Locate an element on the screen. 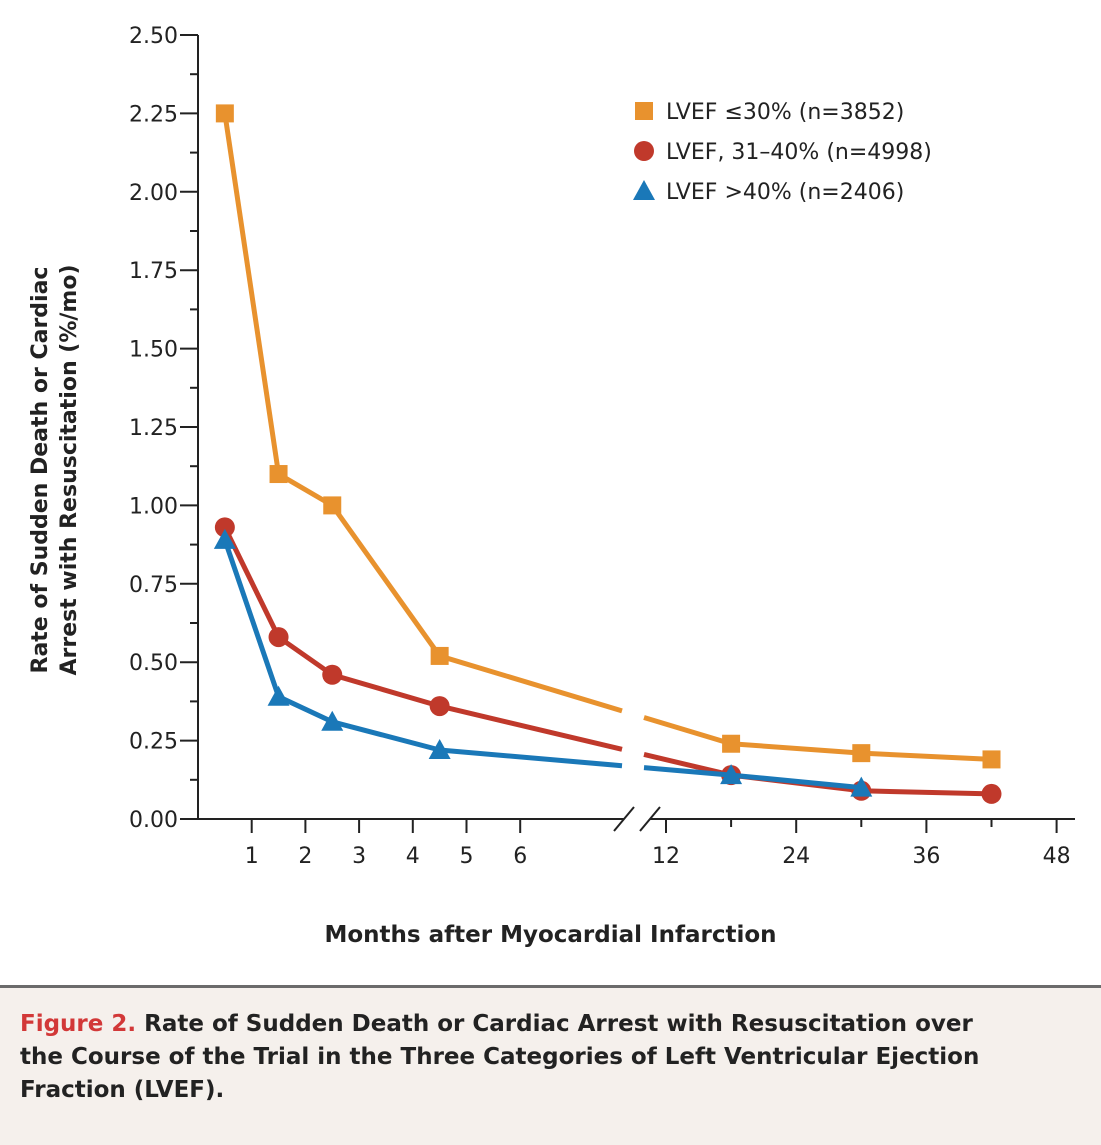 The image size is (1101, 1145). y-axis-label-line-1: Rate of Sudden Death or Cardiac is located at coordinates (40, 470).